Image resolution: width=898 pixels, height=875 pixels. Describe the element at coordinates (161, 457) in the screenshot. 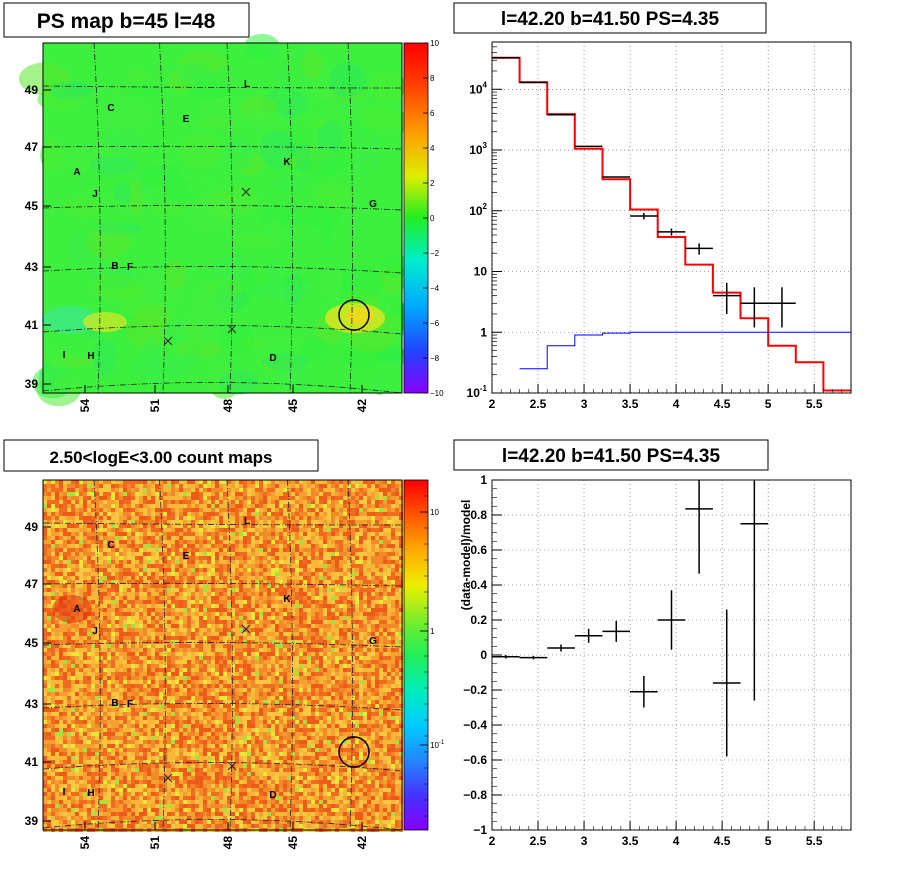

I see `count-map-title: 2.50<logE<3.00 count maps` at that location.